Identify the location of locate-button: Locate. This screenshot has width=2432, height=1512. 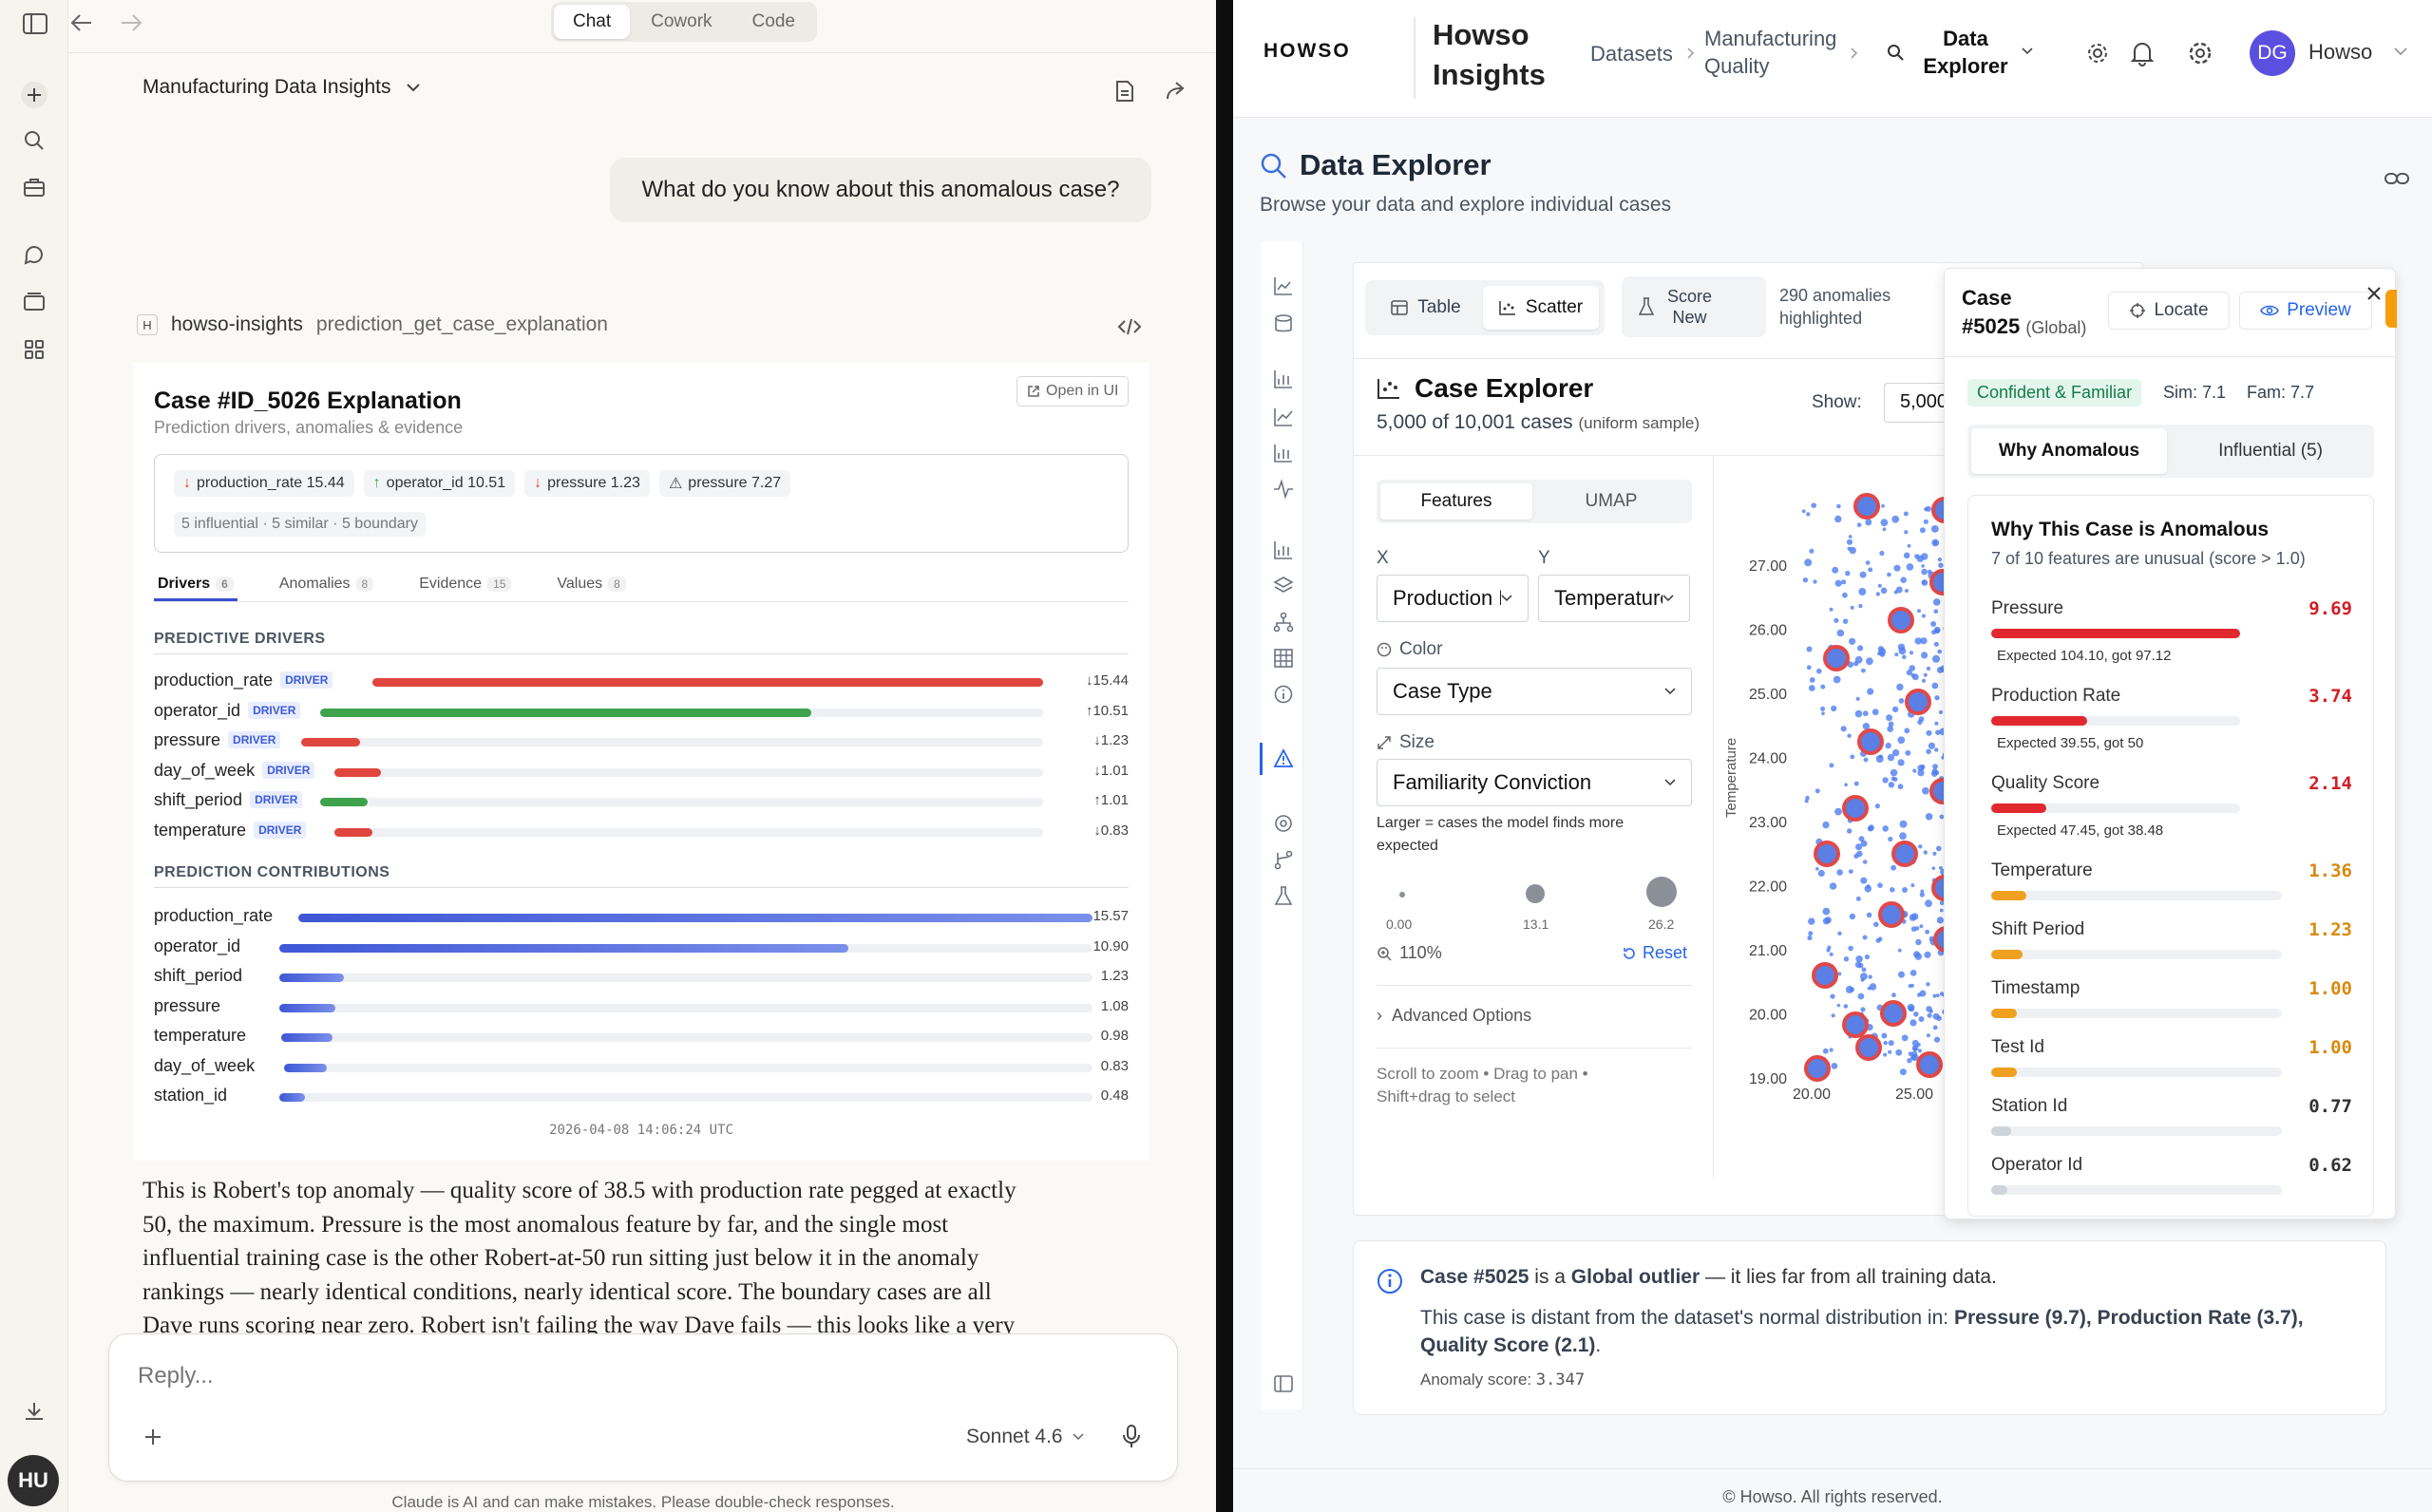
(2169, 311).